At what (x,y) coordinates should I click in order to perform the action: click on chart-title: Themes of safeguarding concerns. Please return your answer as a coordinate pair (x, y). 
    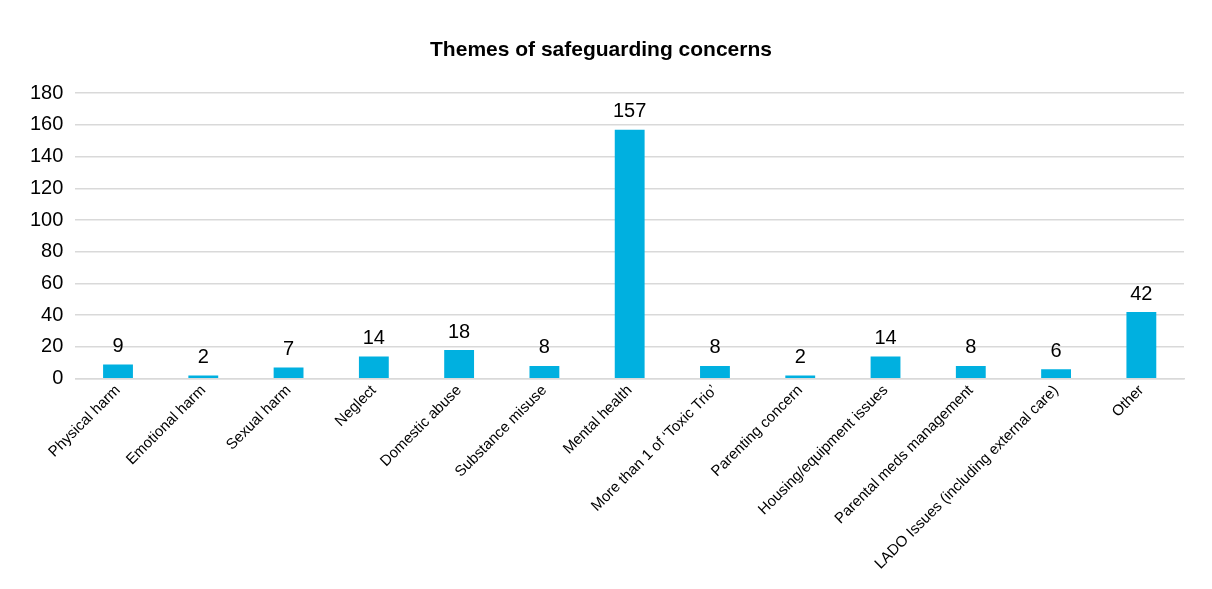
    Looking at the image, I should click on (601, 49).